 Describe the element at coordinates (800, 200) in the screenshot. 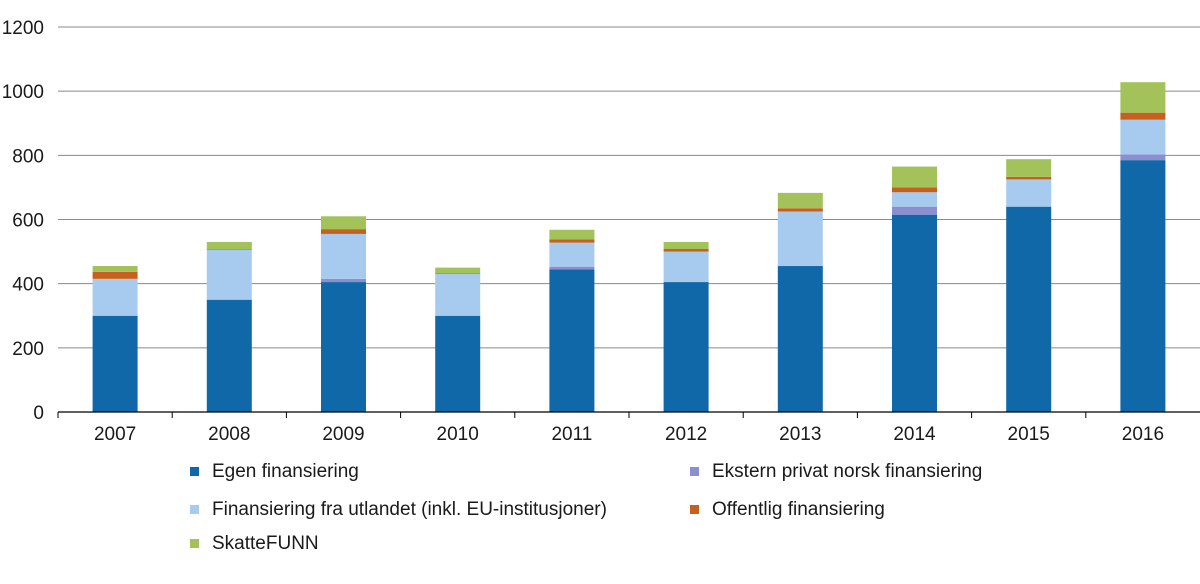

I see `bar-skattefunn-2013` at that location.